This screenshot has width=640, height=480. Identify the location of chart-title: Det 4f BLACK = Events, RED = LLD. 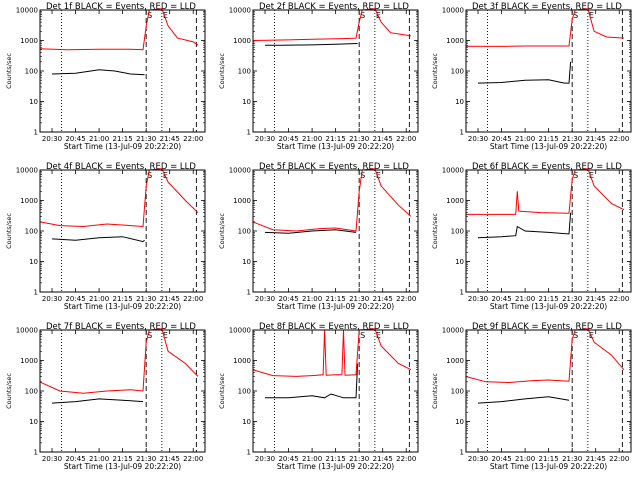
(121, 167).